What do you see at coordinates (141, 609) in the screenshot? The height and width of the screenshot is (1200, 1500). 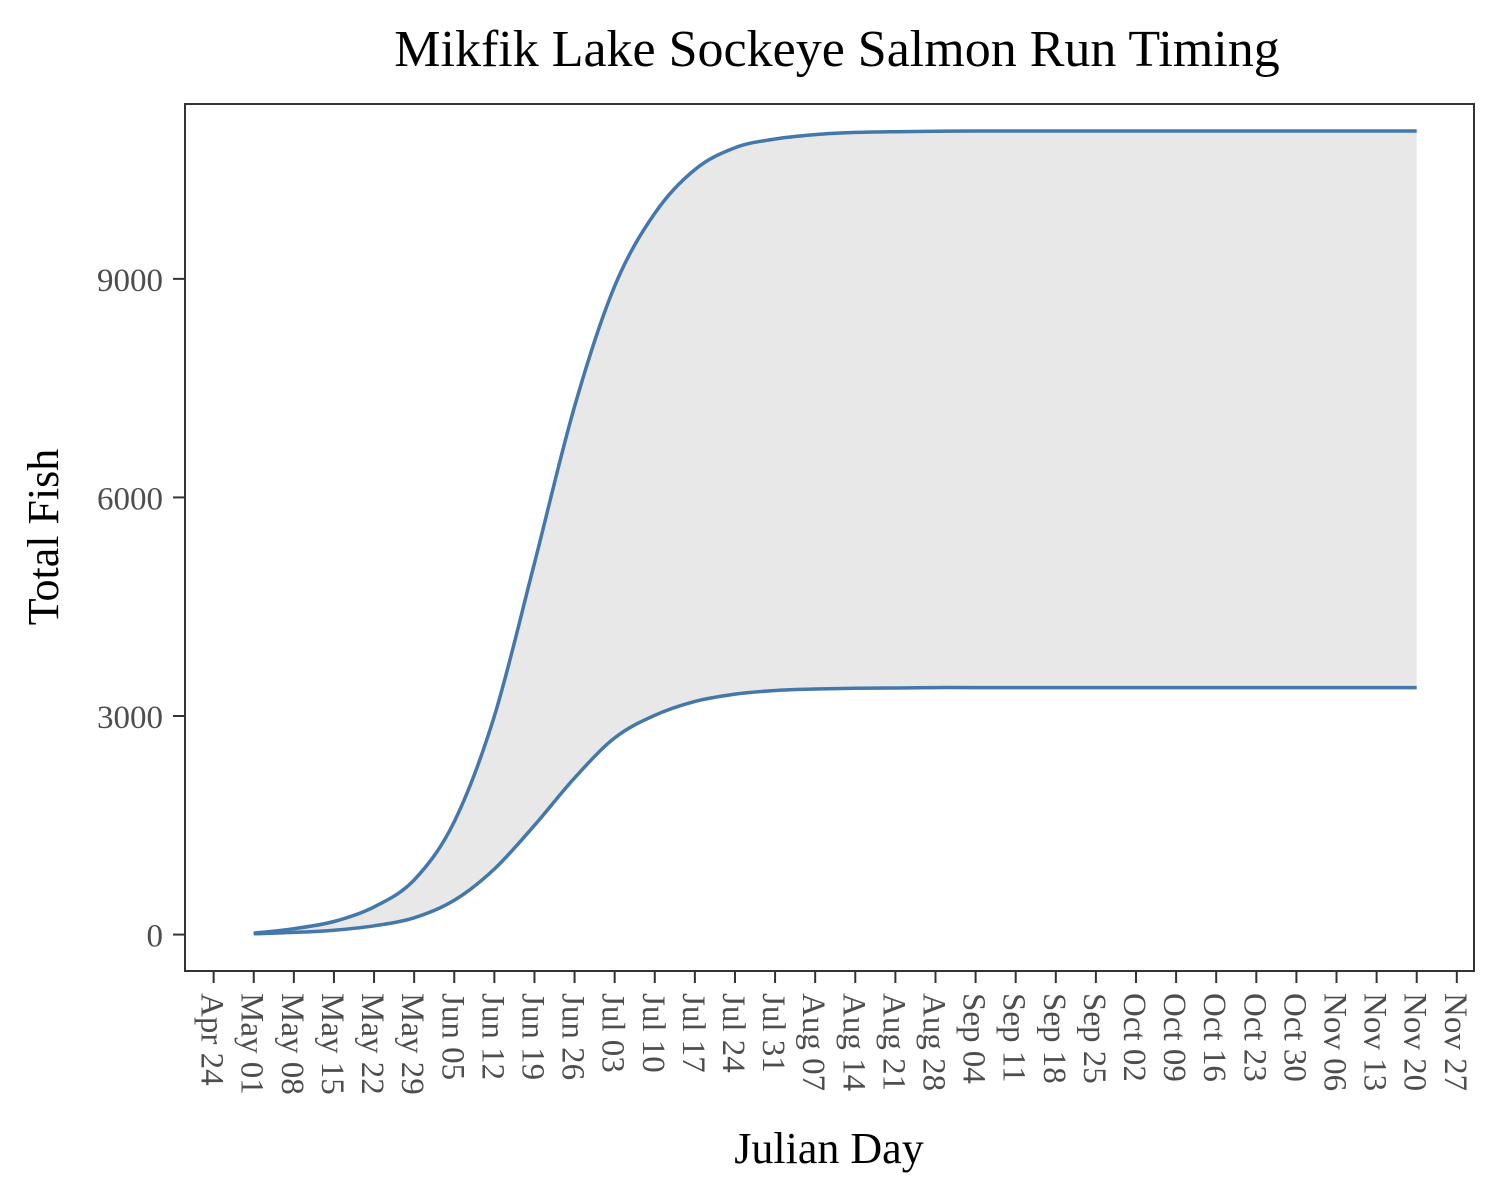 I see `y-axis: 0 3000 6000 9000` at bounding box center [141, 609].